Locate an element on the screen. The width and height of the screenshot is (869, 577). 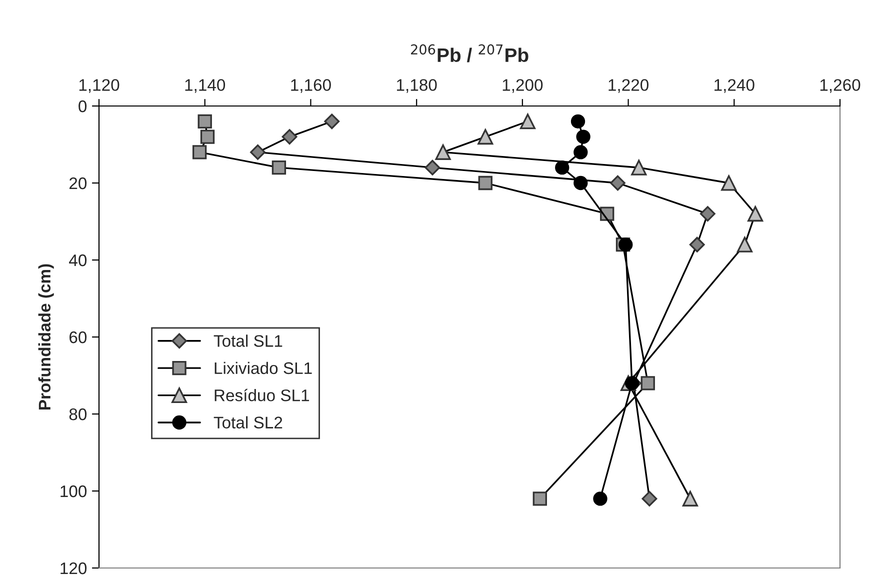
y-tick-label: 40 is located at coordinates (78, 260).